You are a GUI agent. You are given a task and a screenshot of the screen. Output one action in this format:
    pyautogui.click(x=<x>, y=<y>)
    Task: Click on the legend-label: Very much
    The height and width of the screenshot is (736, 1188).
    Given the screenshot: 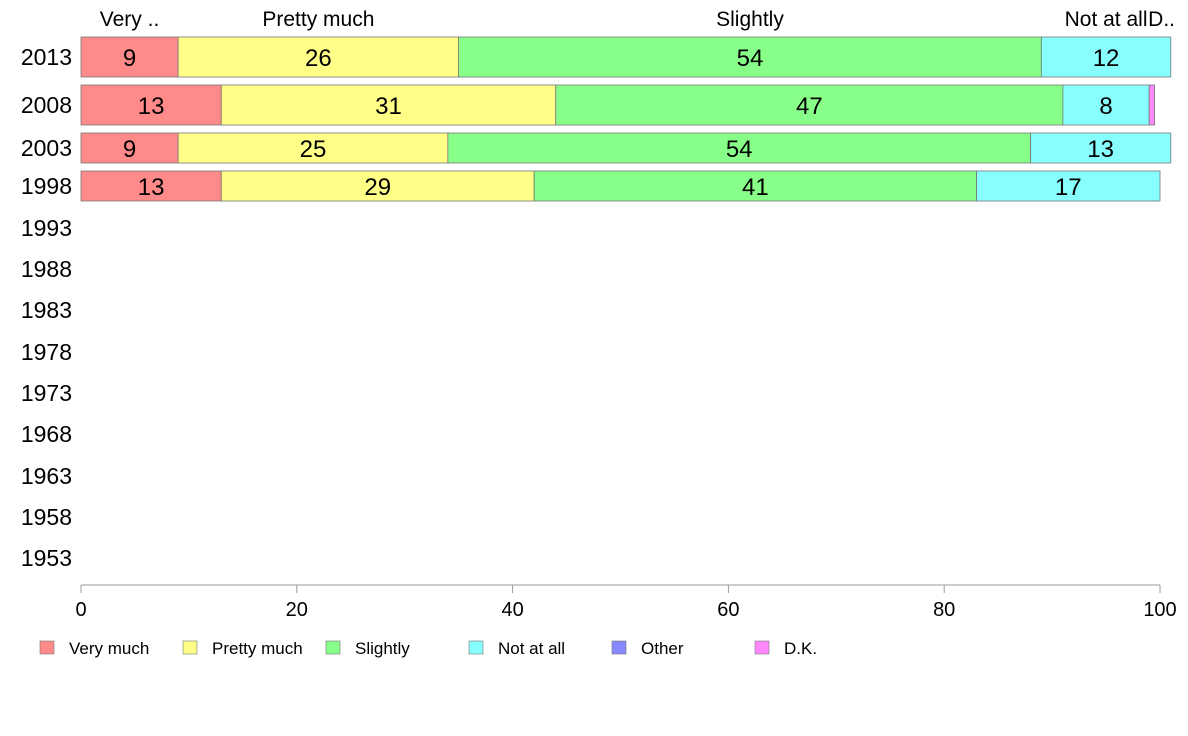 What is the action you would take?
    pyautogui.click(x=109, y=648)
    